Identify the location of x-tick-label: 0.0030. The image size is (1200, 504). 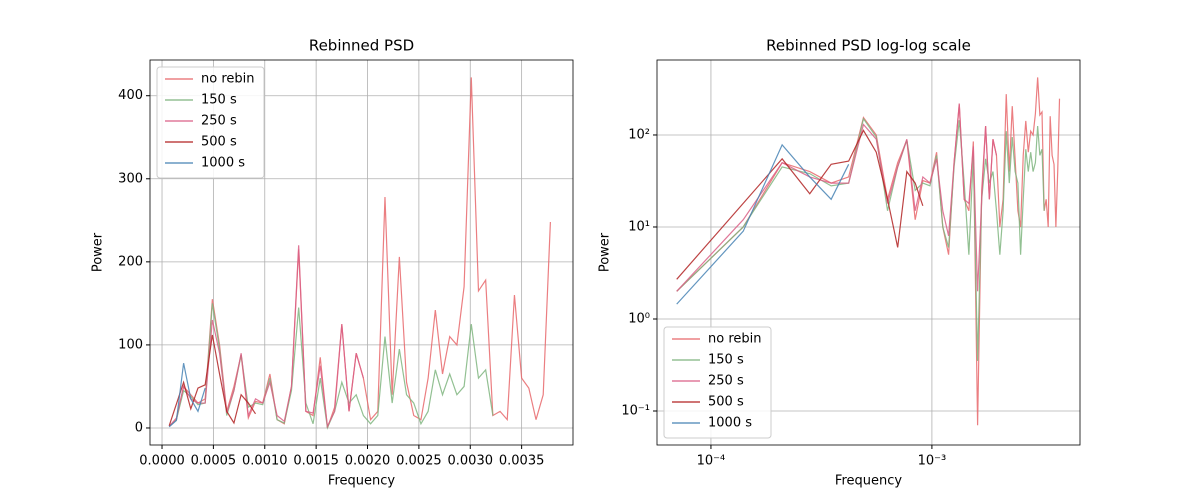
(471, 461).